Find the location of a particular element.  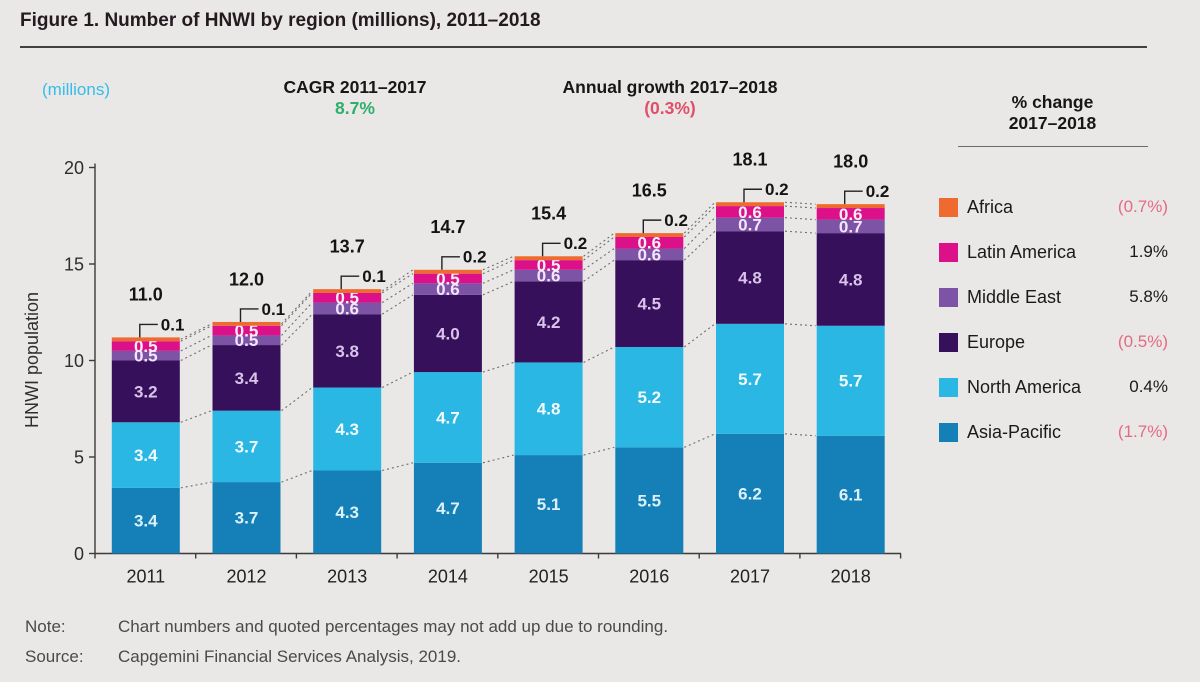

bar-segment-north-america-2017 is located at coordinates (750, 378).